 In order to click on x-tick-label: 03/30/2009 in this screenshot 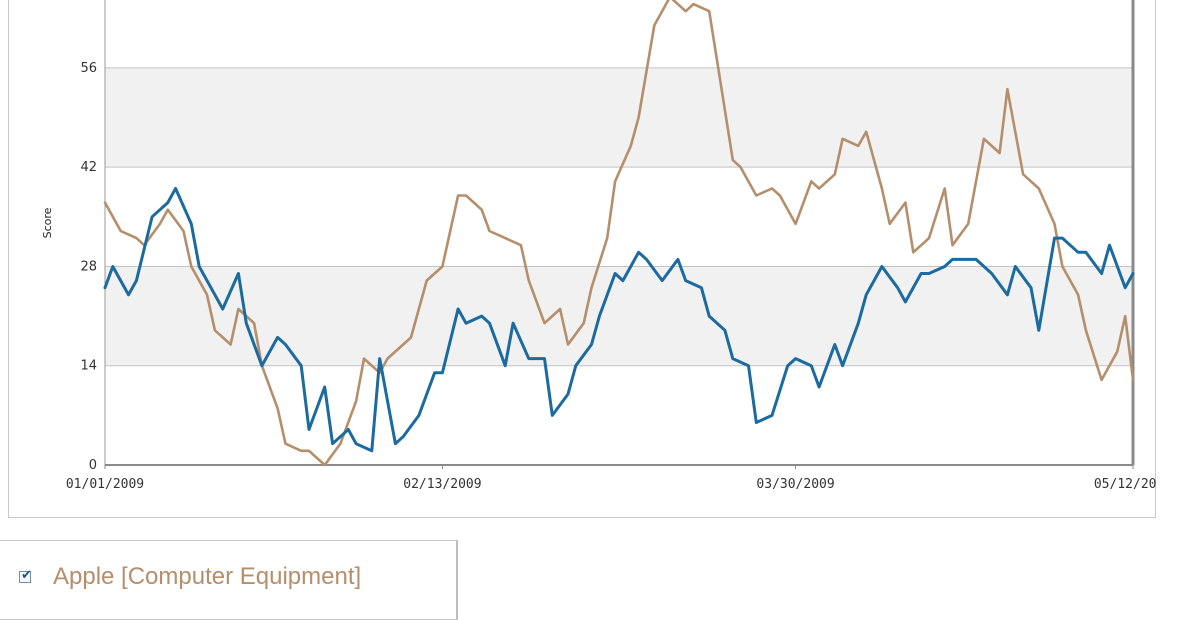, I will do `click(795, 484)`.